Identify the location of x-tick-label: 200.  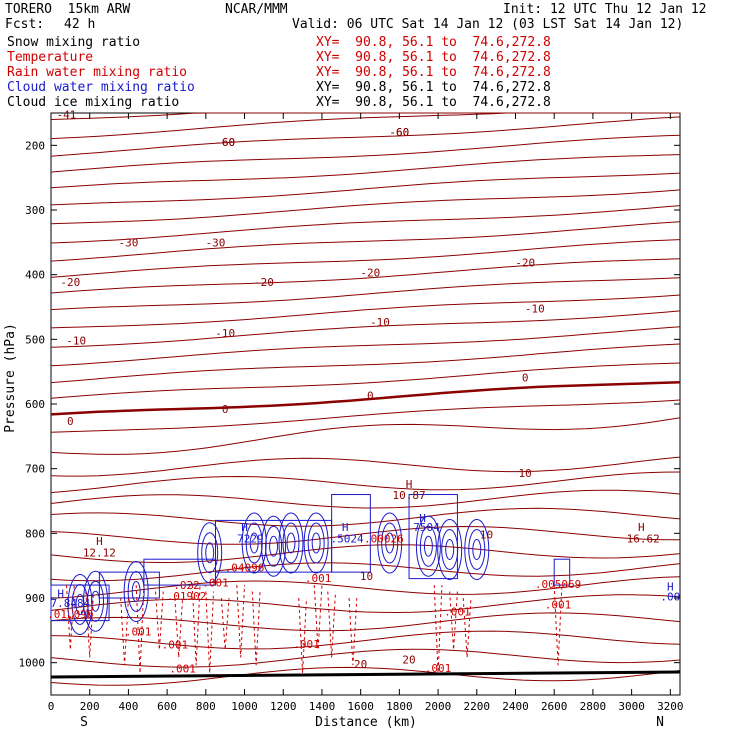
(90, 706).